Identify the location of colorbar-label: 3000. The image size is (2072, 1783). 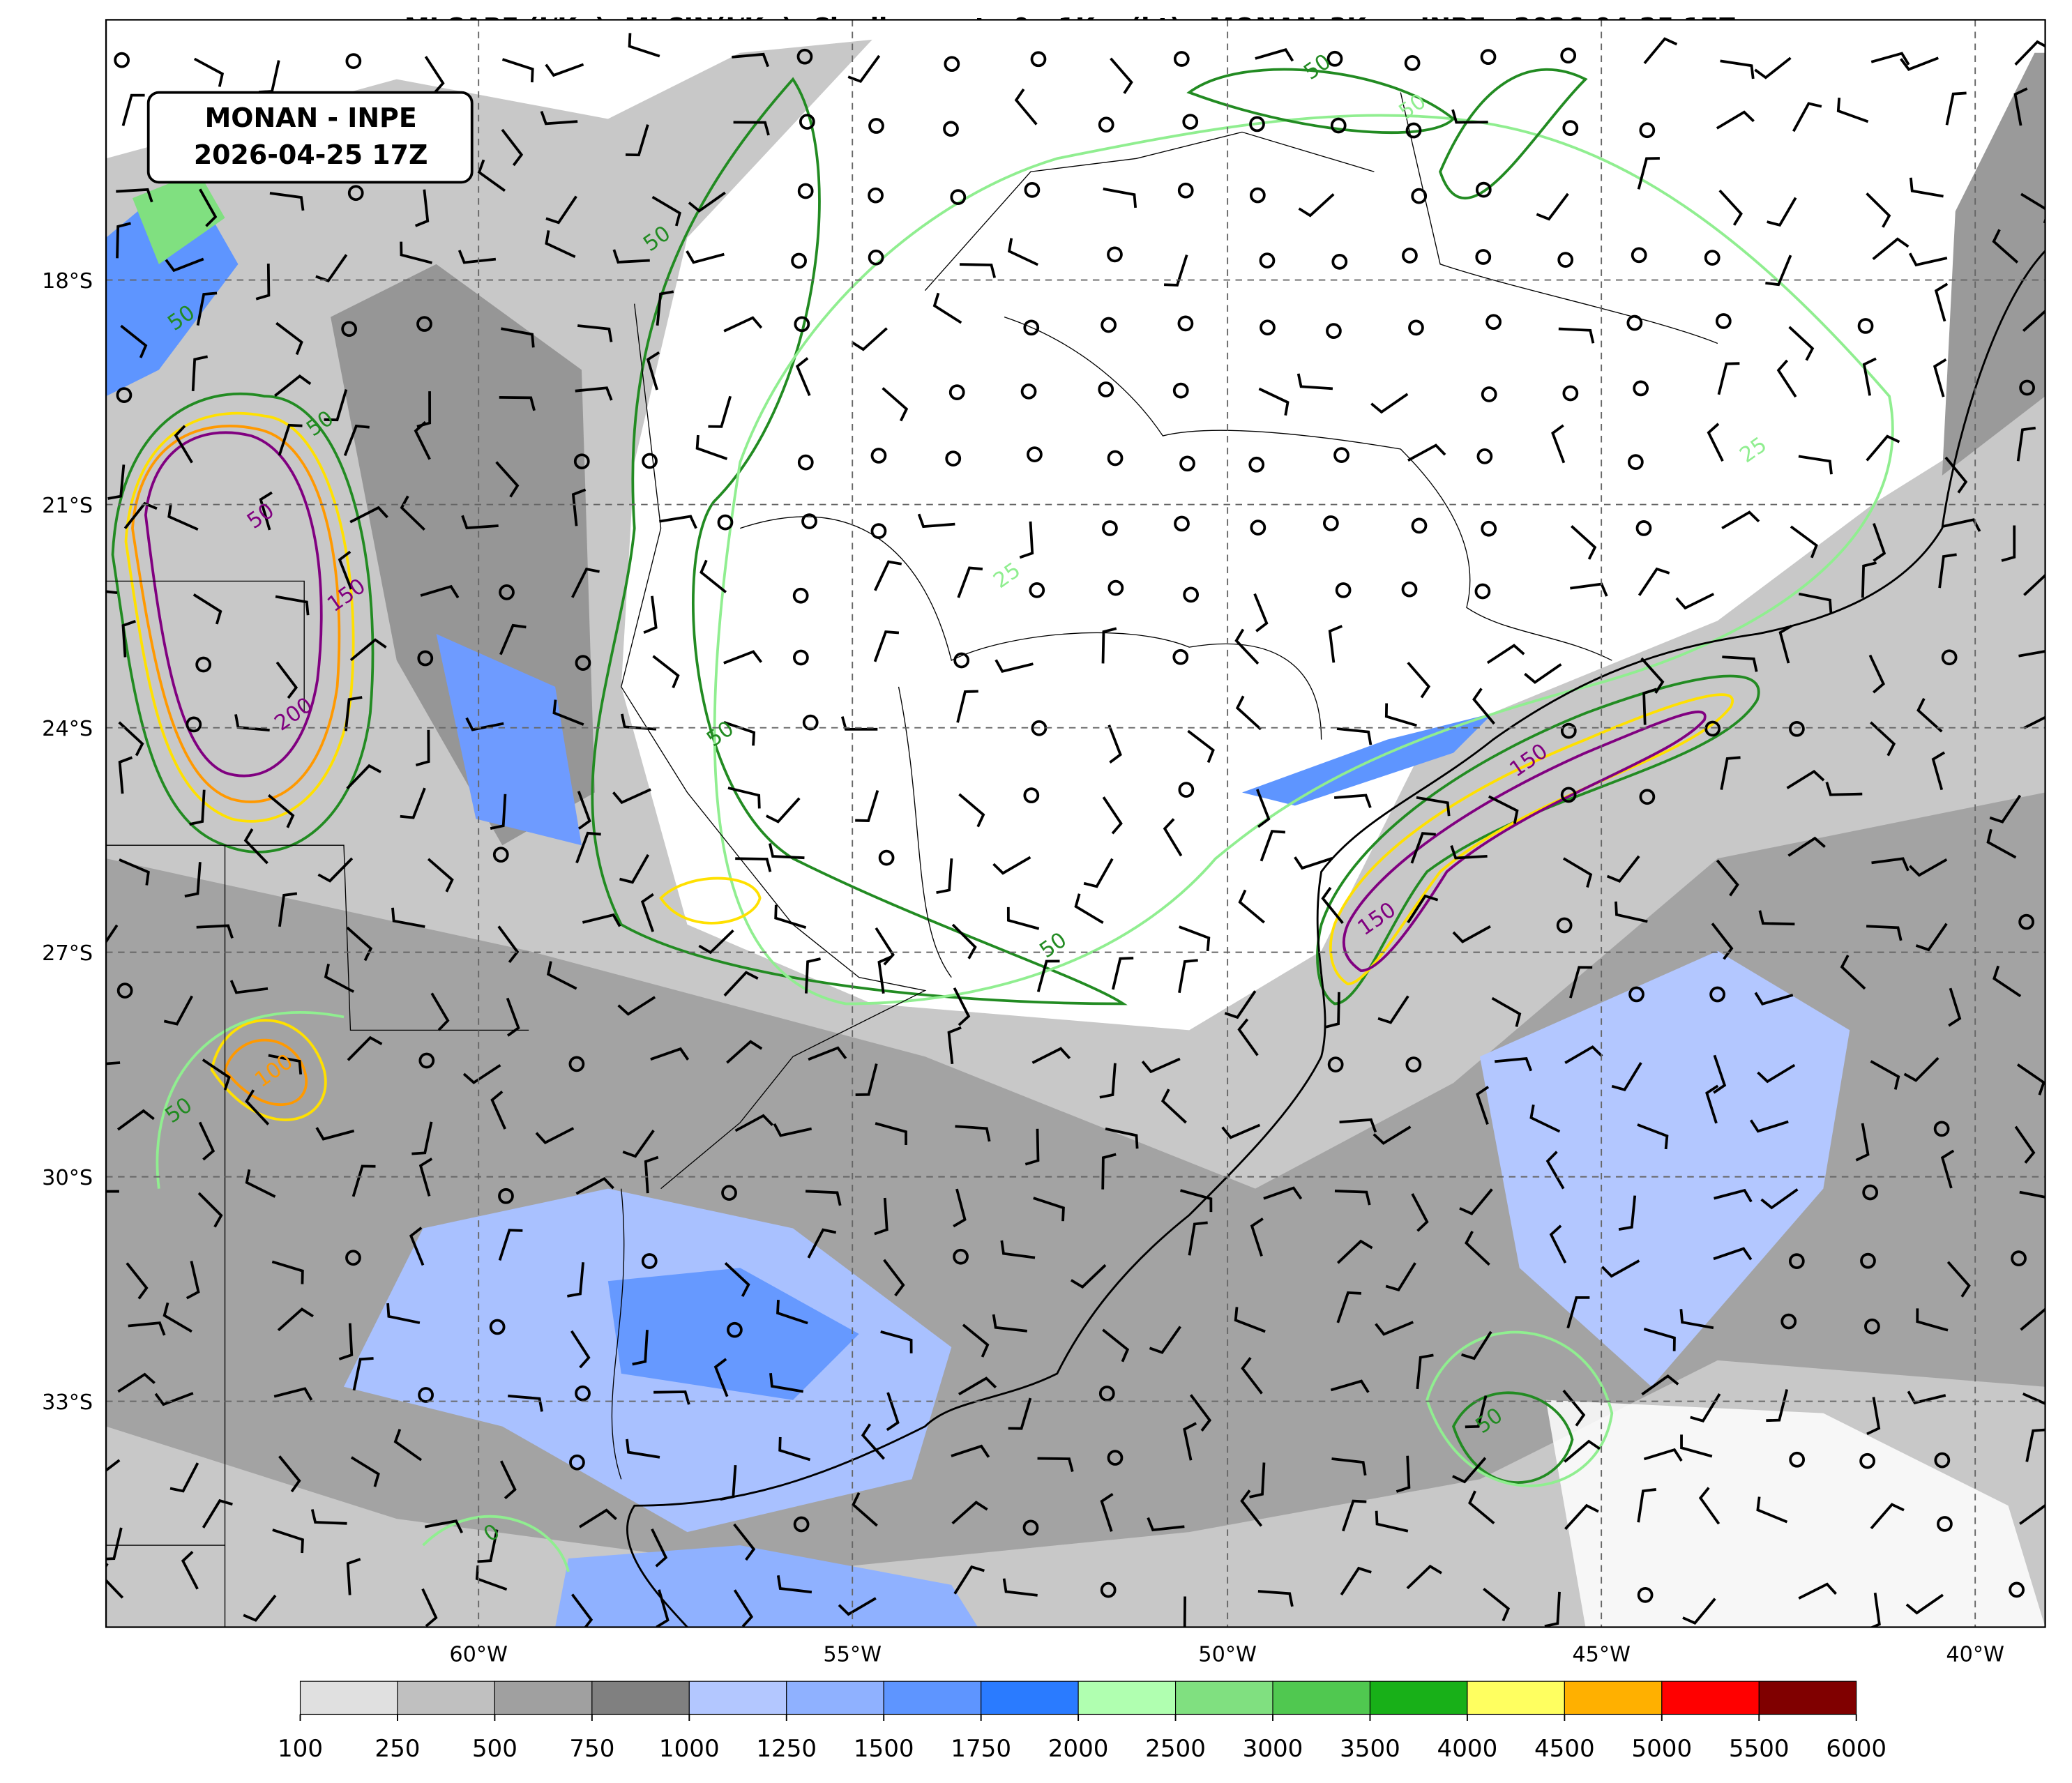
(1273, 1749).